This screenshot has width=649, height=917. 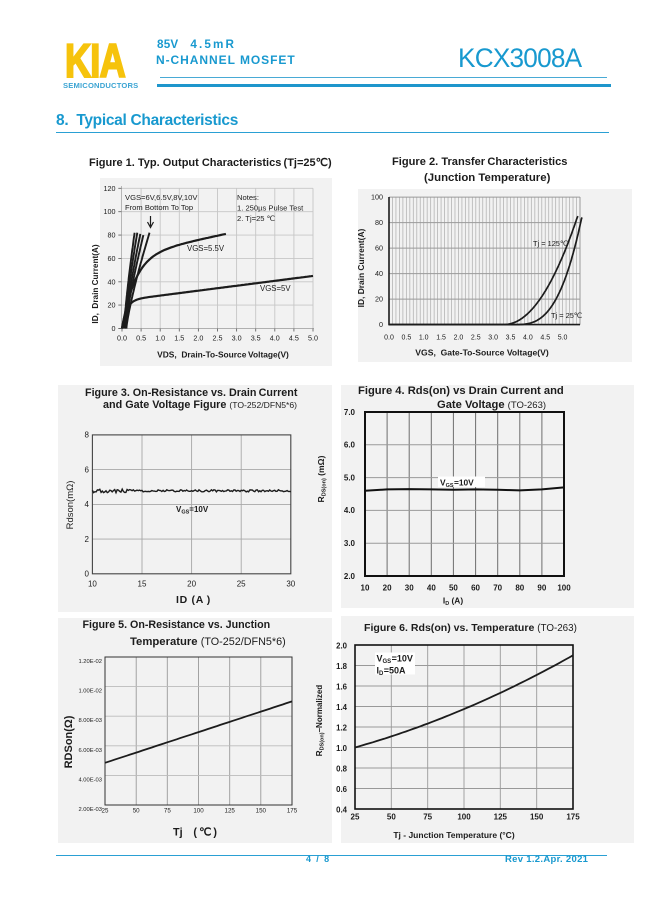 I want to click on svg-text: 6.0, so click(x=350, y=445).